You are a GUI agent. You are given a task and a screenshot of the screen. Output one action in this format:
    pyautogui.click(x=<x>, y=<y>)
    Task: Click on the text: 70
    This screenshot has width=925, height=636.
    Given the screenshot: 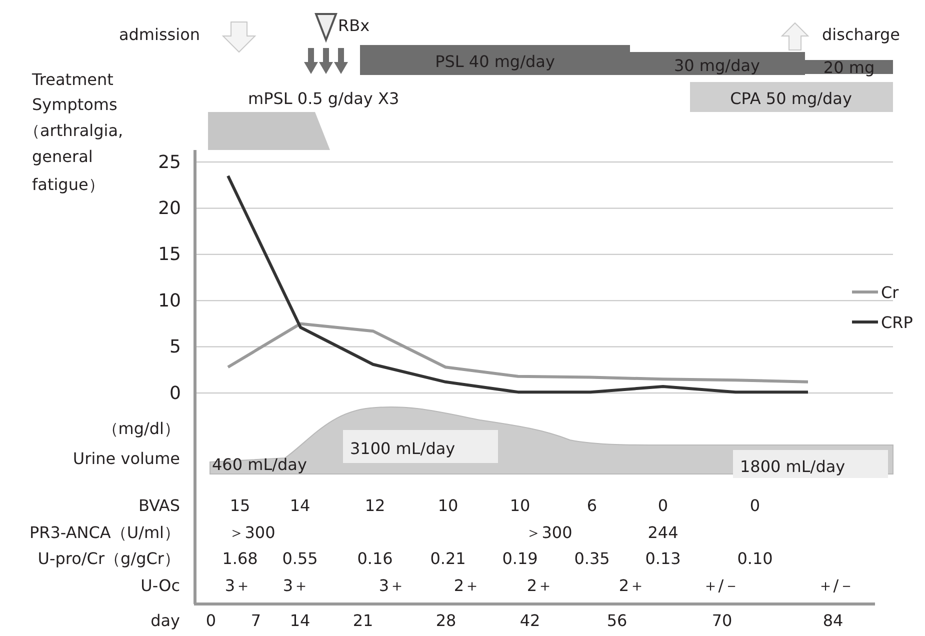 What is the action you would take?
    pyautogui.click(x=722, y=620)
    